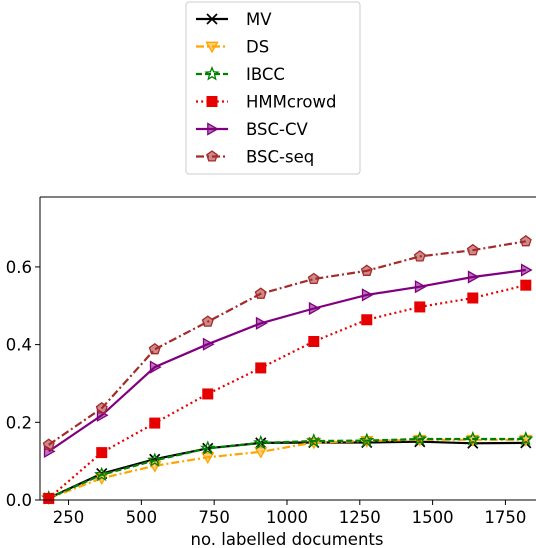 The image size is (536, 548). I want to click on x-tick-label: 250, so click(69, 517).